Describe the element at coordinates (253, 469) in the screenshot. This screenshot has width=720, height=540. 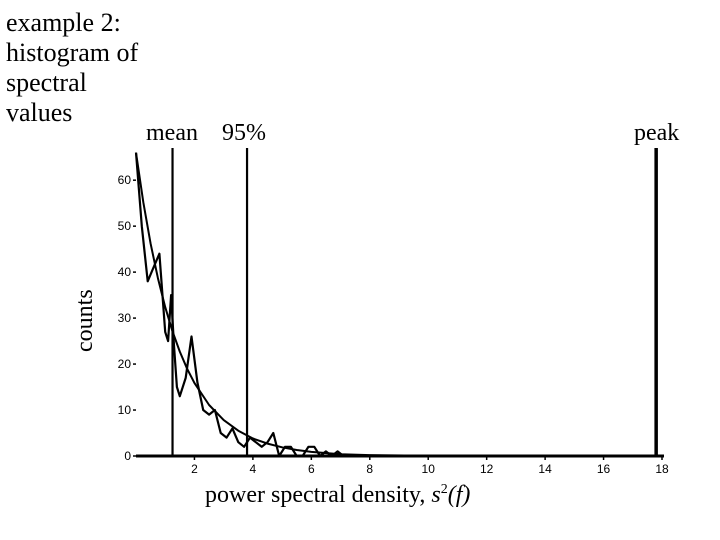
I see `x-tick-label: 4` at that location.